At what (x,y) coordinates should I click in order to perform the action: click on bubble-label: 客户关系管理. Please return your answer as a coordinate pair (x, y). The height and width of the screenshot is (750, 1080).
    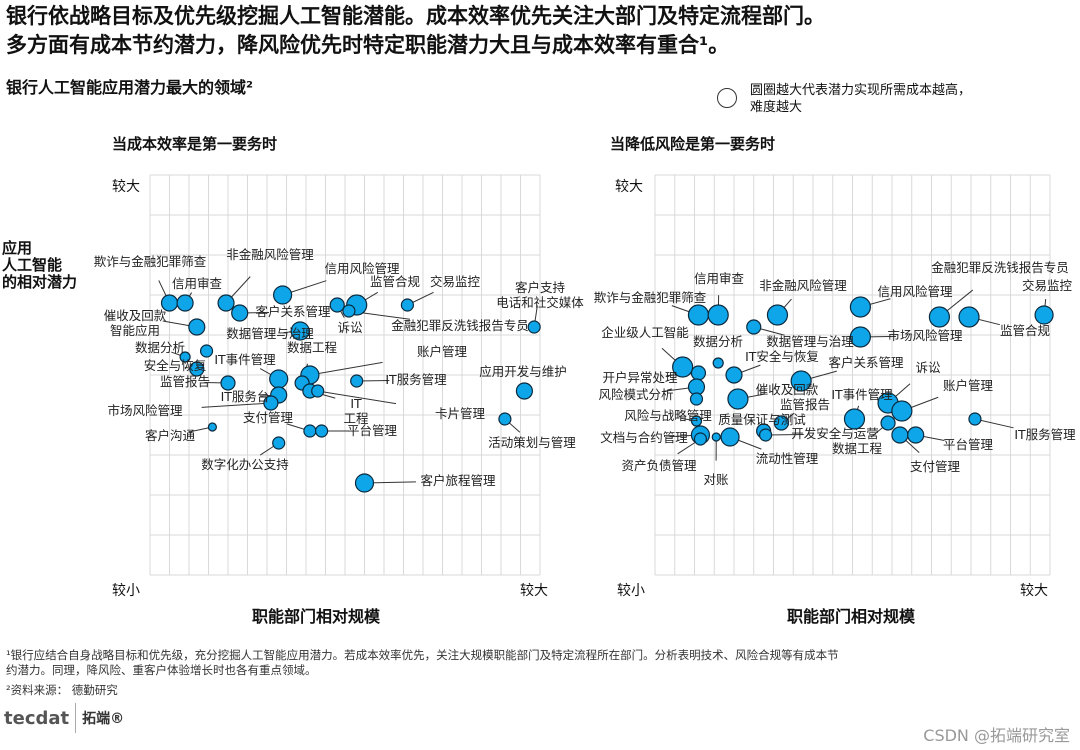
    Looking at the image, I should click on (293, 311).